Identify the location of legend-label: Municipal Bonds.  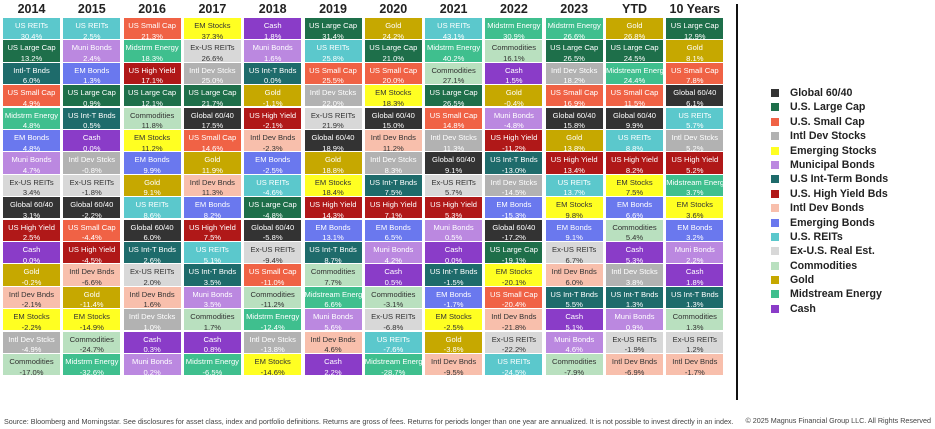
(832, 164).